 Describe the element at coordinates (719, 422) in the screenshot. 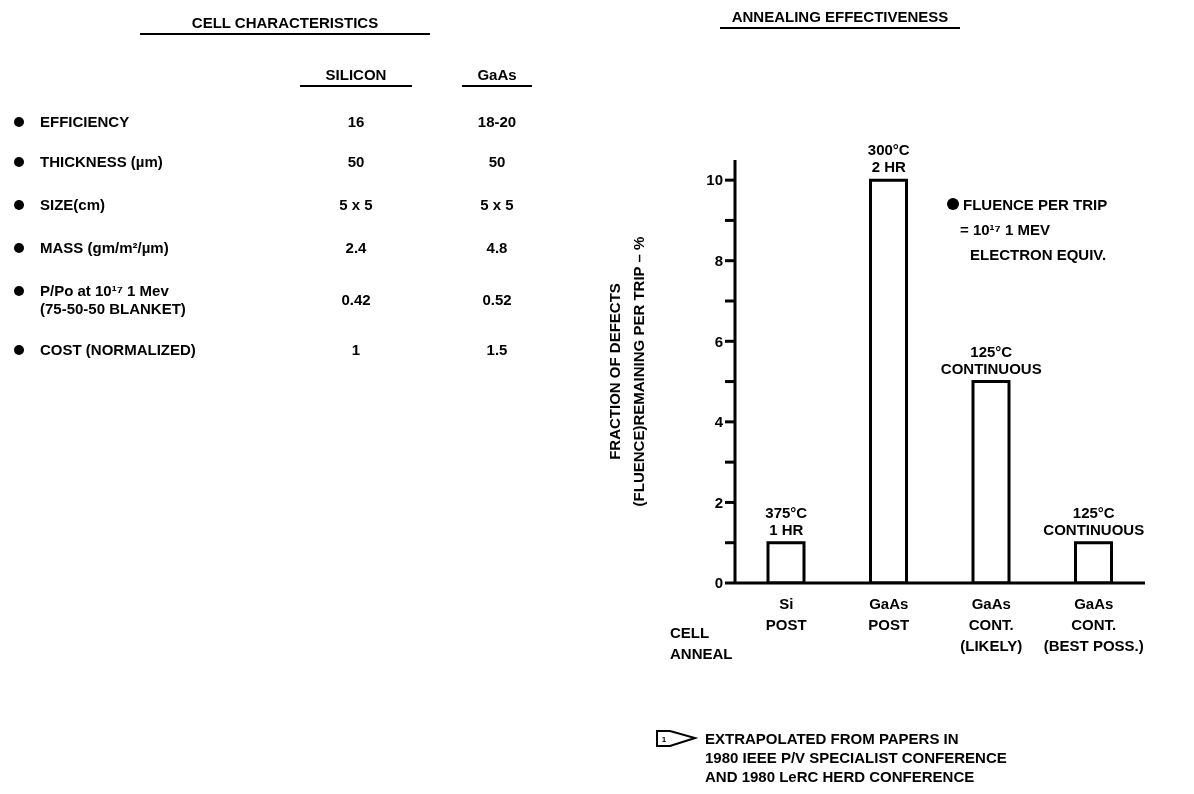

I see `y-tick-label: 4` at that location.